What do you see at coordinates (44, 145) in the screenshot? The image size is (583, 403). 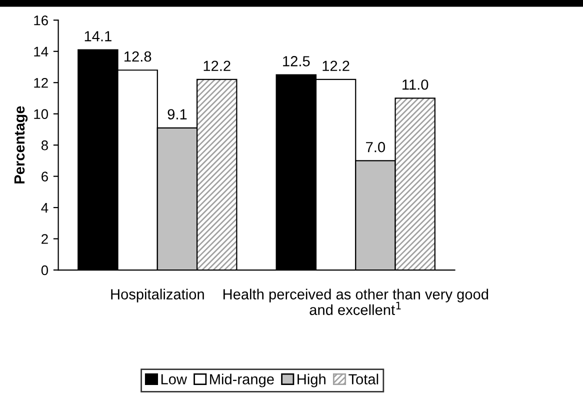 I see `y-tick-label: 8` at bounding box center [44, 145].